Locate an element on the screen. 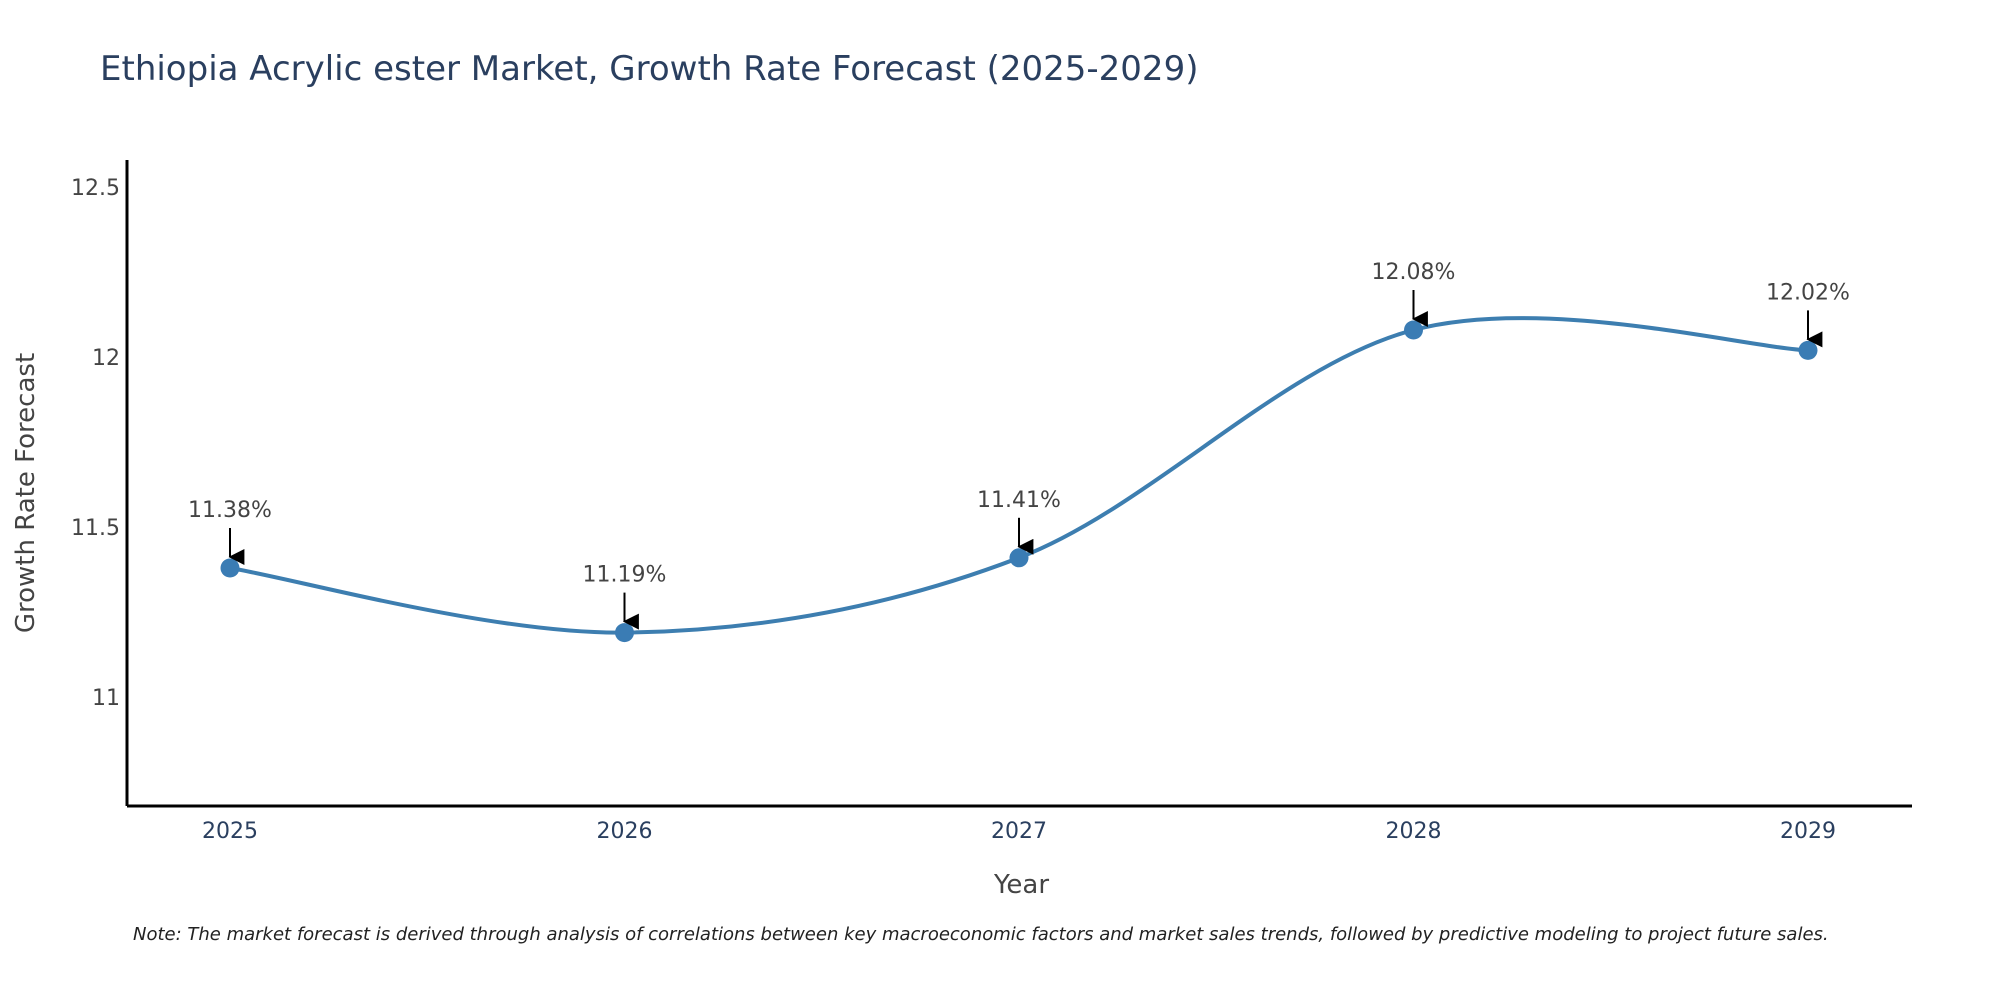 The height and width of the screenshot is (1000, 2000). y-axis-title: Growth Rate Forecast is located at coordinates (26, 493).